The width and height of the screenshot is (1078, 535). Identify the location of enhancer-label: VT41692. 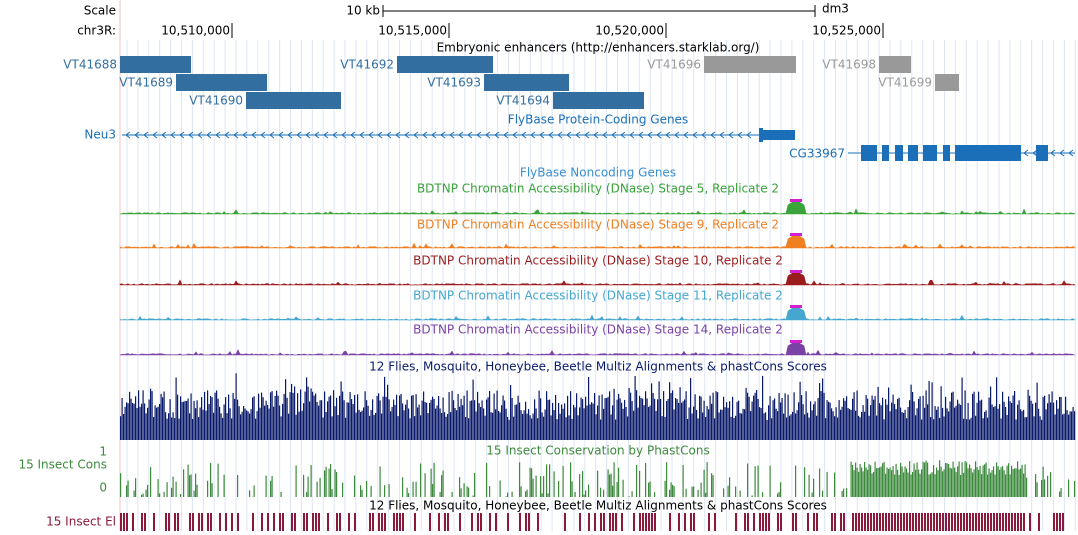
(367, 65).